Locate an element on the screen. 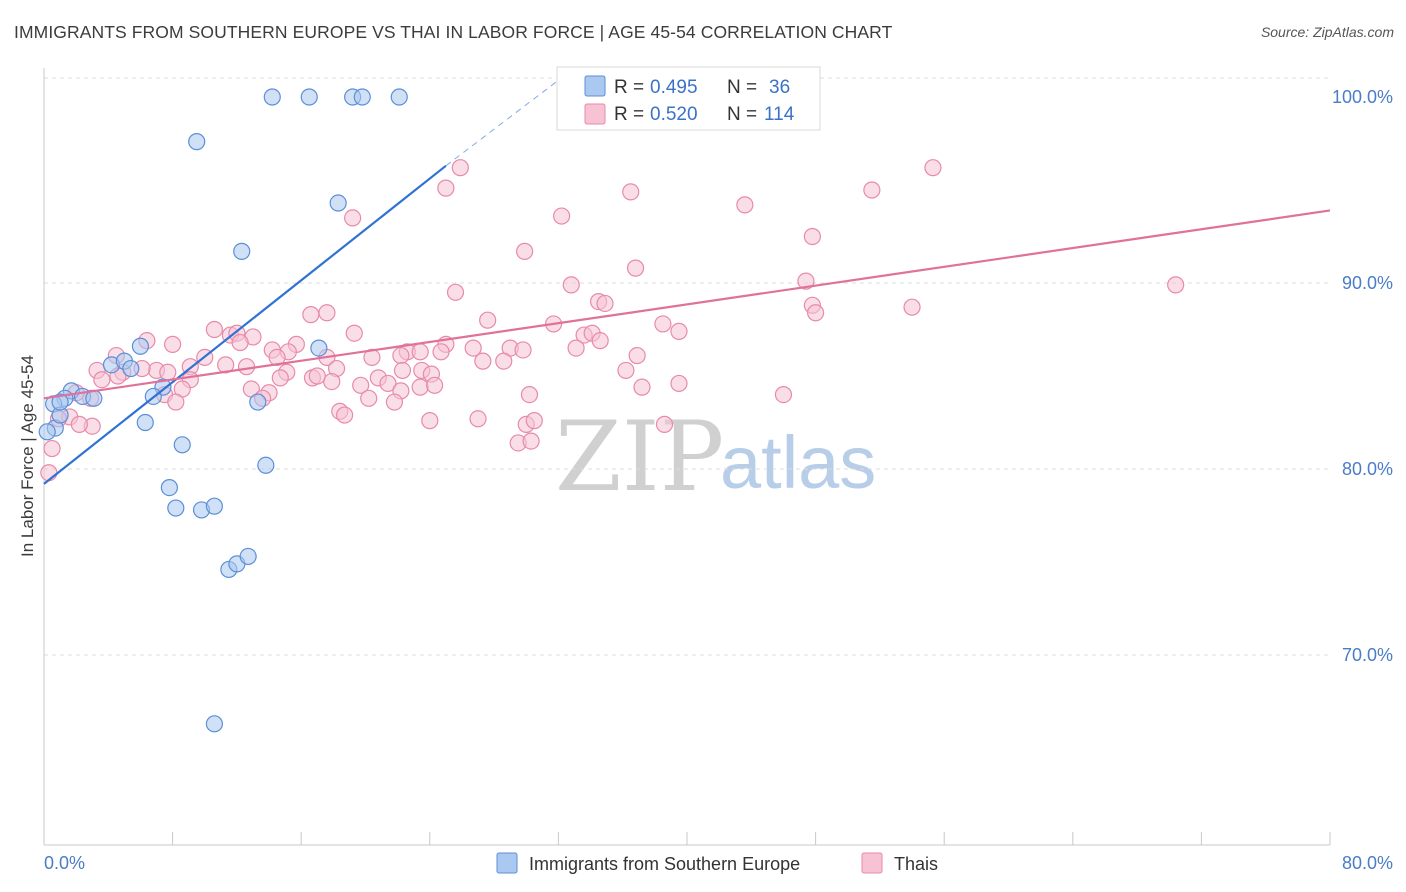  legend-r-value-2: 0.520 is located at coordinates (674, 114).